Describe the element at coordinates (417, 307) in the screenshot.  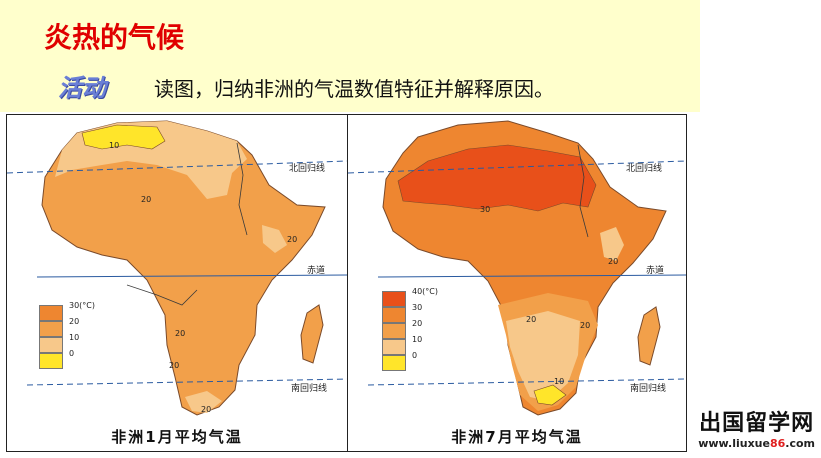
I see `legend-level: 30` at that location.